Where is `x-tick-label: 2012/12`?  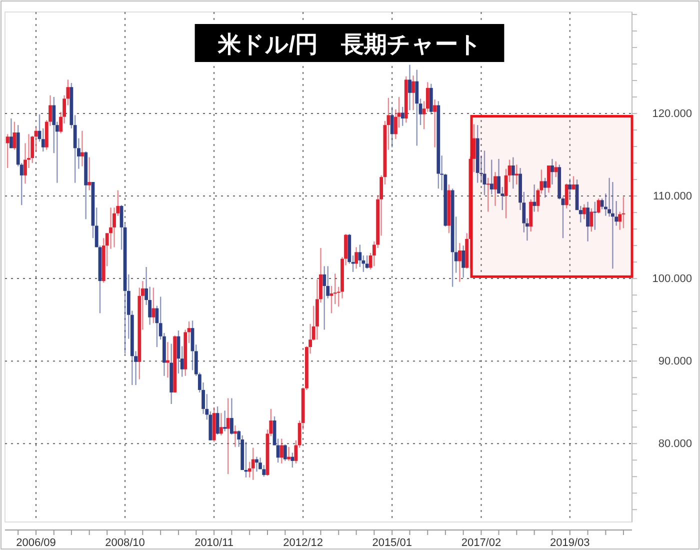 x-tick-label: 2012/12 is located at coordinates (303, 542).